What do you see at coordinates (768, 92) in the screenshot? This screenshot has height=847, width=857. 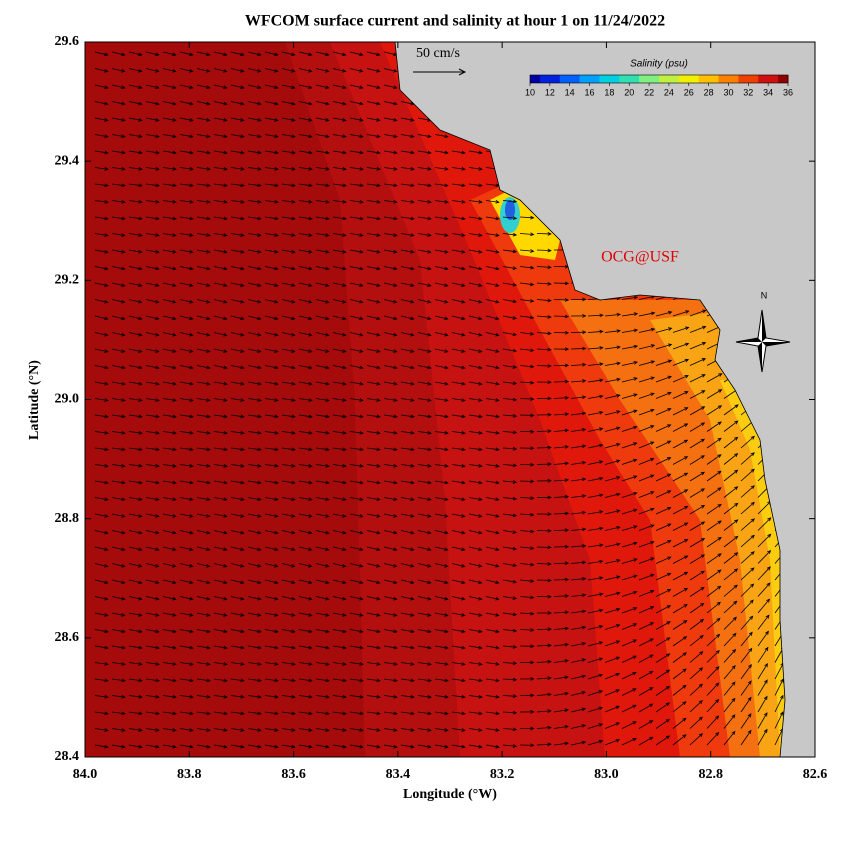 I see `colorbar-tick-label: 34` at bounding box center [768, 92].